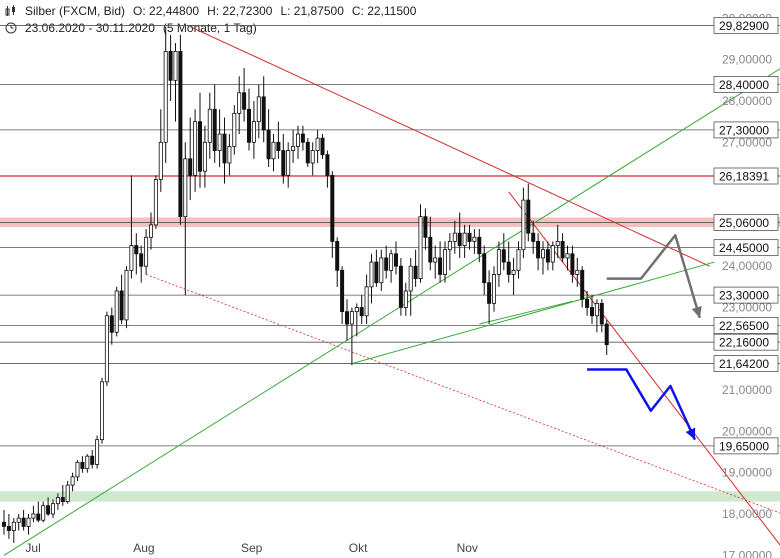 This screenshot has height=558, width=780. I want to click on level-label-0: 29,82900, so click(744, 26).